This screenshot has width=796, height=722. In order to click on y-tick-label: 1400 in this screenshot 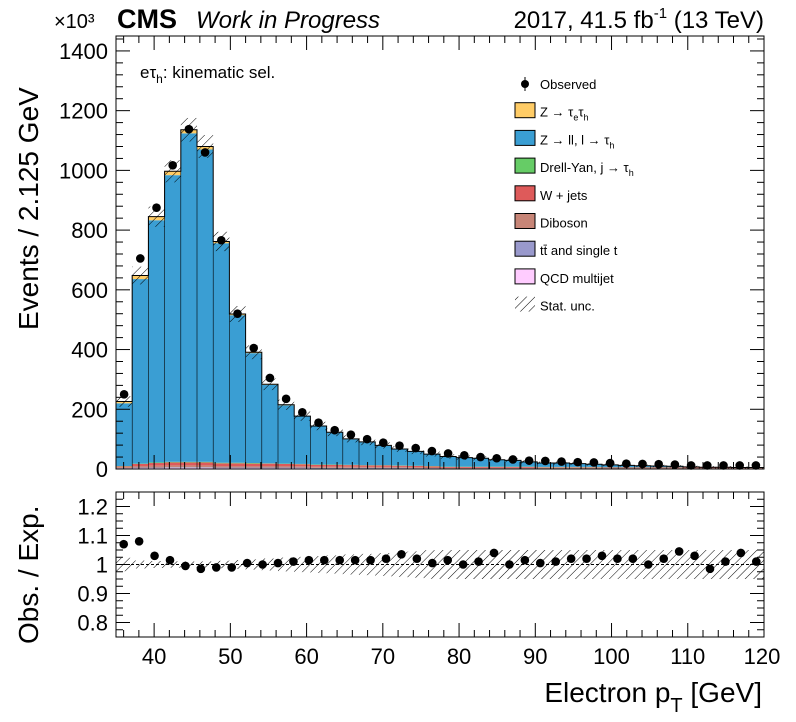, I will do `click(83, 51)`.